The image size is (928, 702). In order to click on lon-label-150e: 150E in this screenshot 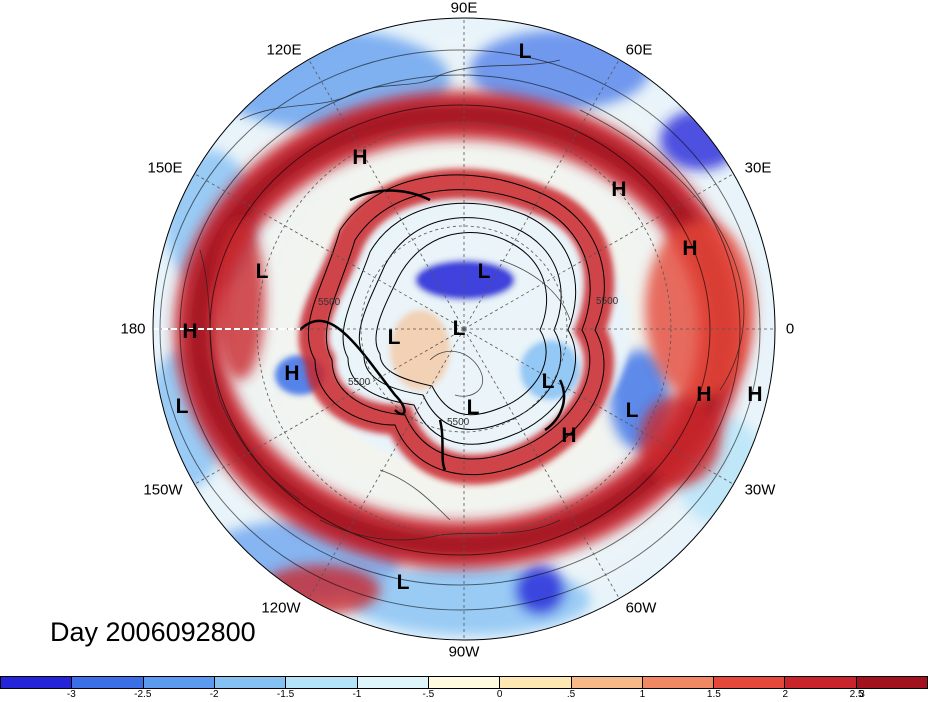, I will do `click(165, 168)`.